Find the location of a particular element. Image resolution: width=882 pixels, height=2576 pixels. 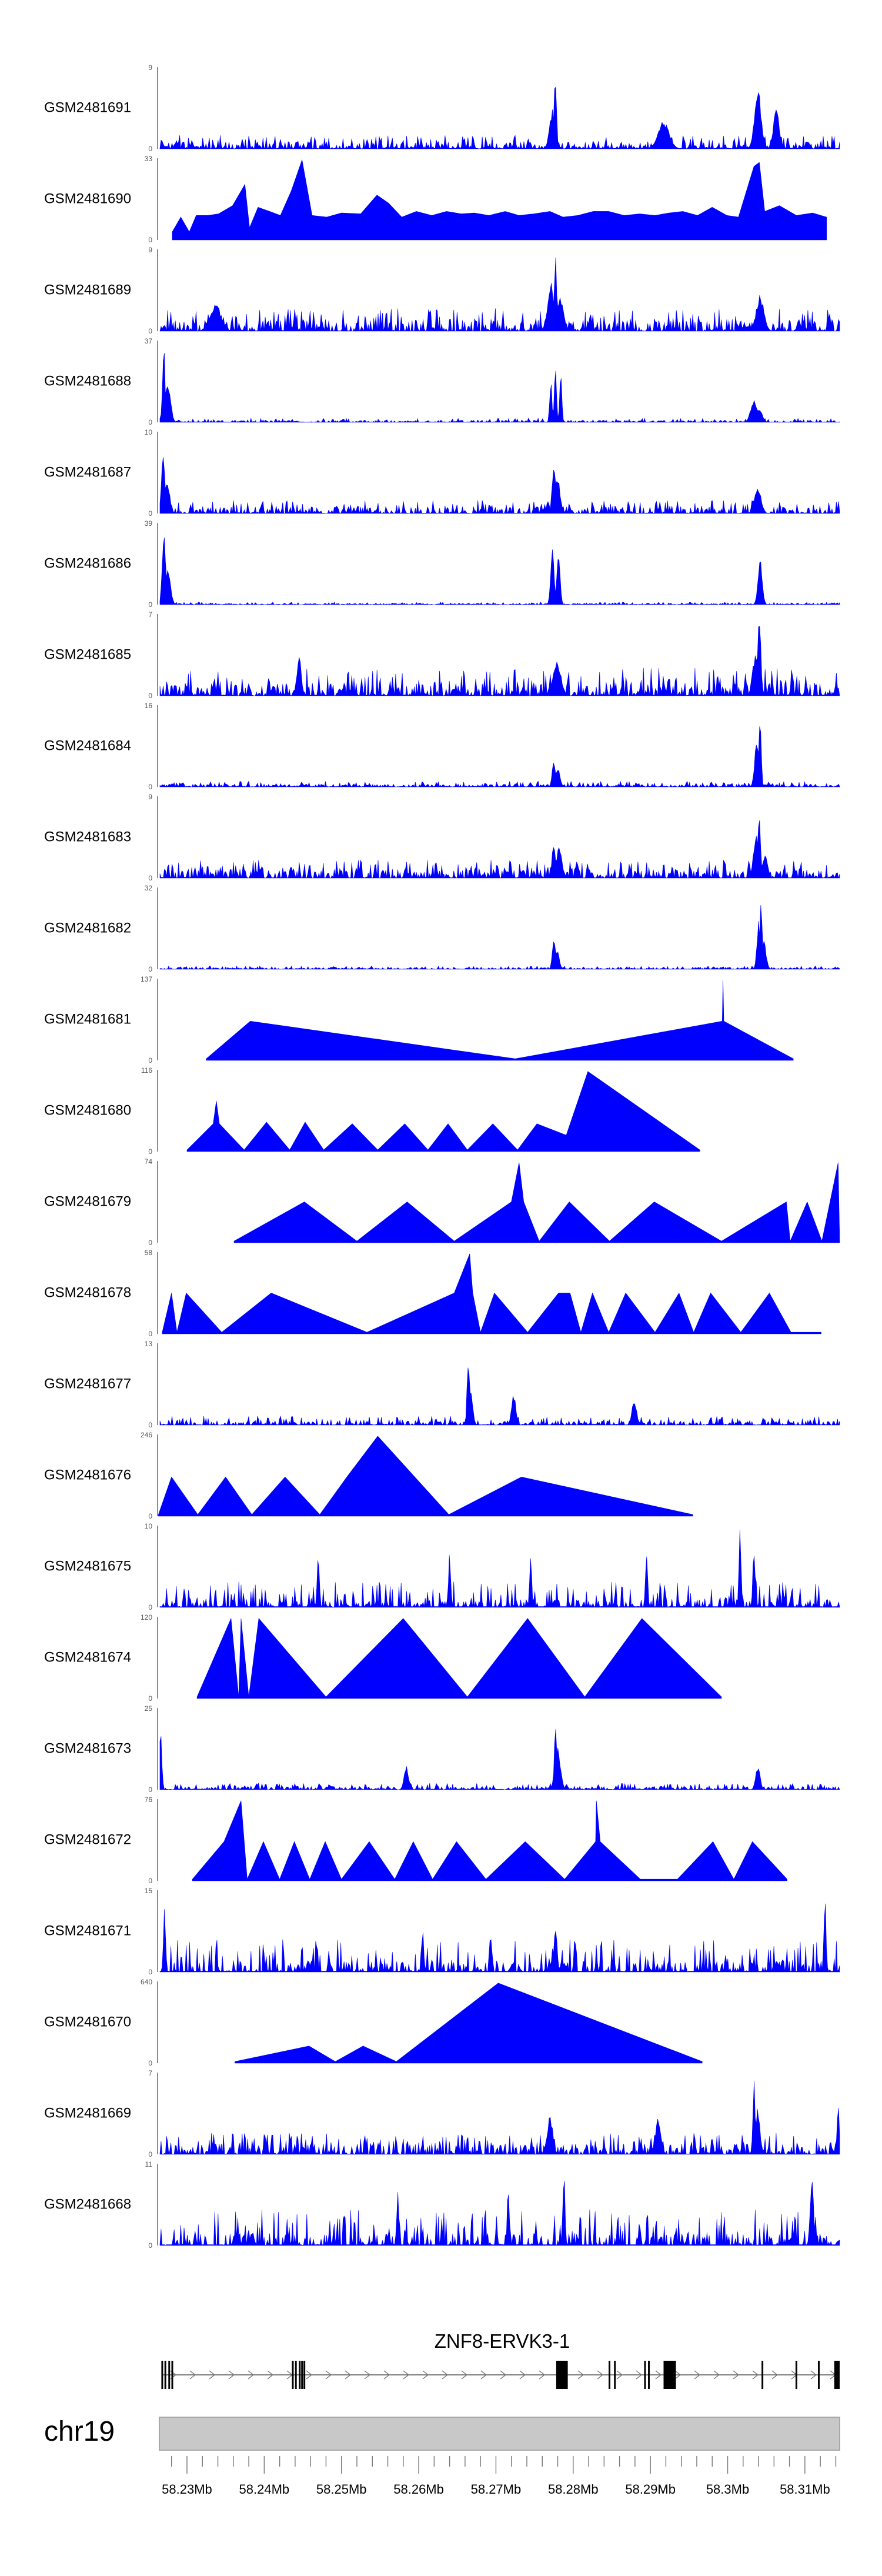

track-GSM2481682: GSM2481682 32 0 is located at coordinates (442, 928).